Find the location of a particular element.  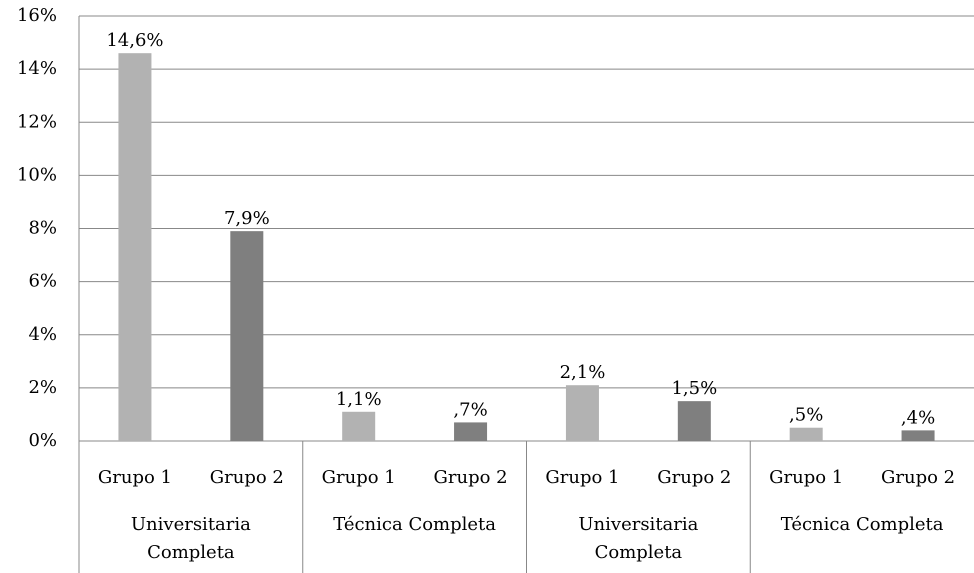

data-label: 2,1% is located at coordinates (583, 372).